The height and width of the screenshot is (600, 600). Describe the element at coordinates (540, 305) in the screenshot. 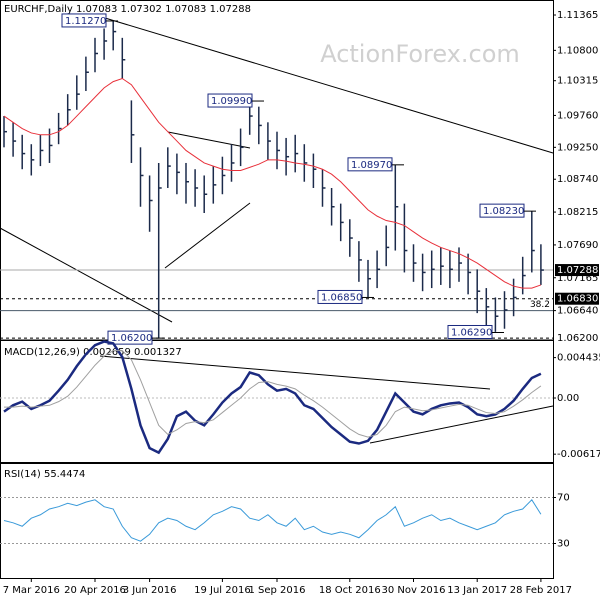

I see `fib-label: 38.2` at that location.